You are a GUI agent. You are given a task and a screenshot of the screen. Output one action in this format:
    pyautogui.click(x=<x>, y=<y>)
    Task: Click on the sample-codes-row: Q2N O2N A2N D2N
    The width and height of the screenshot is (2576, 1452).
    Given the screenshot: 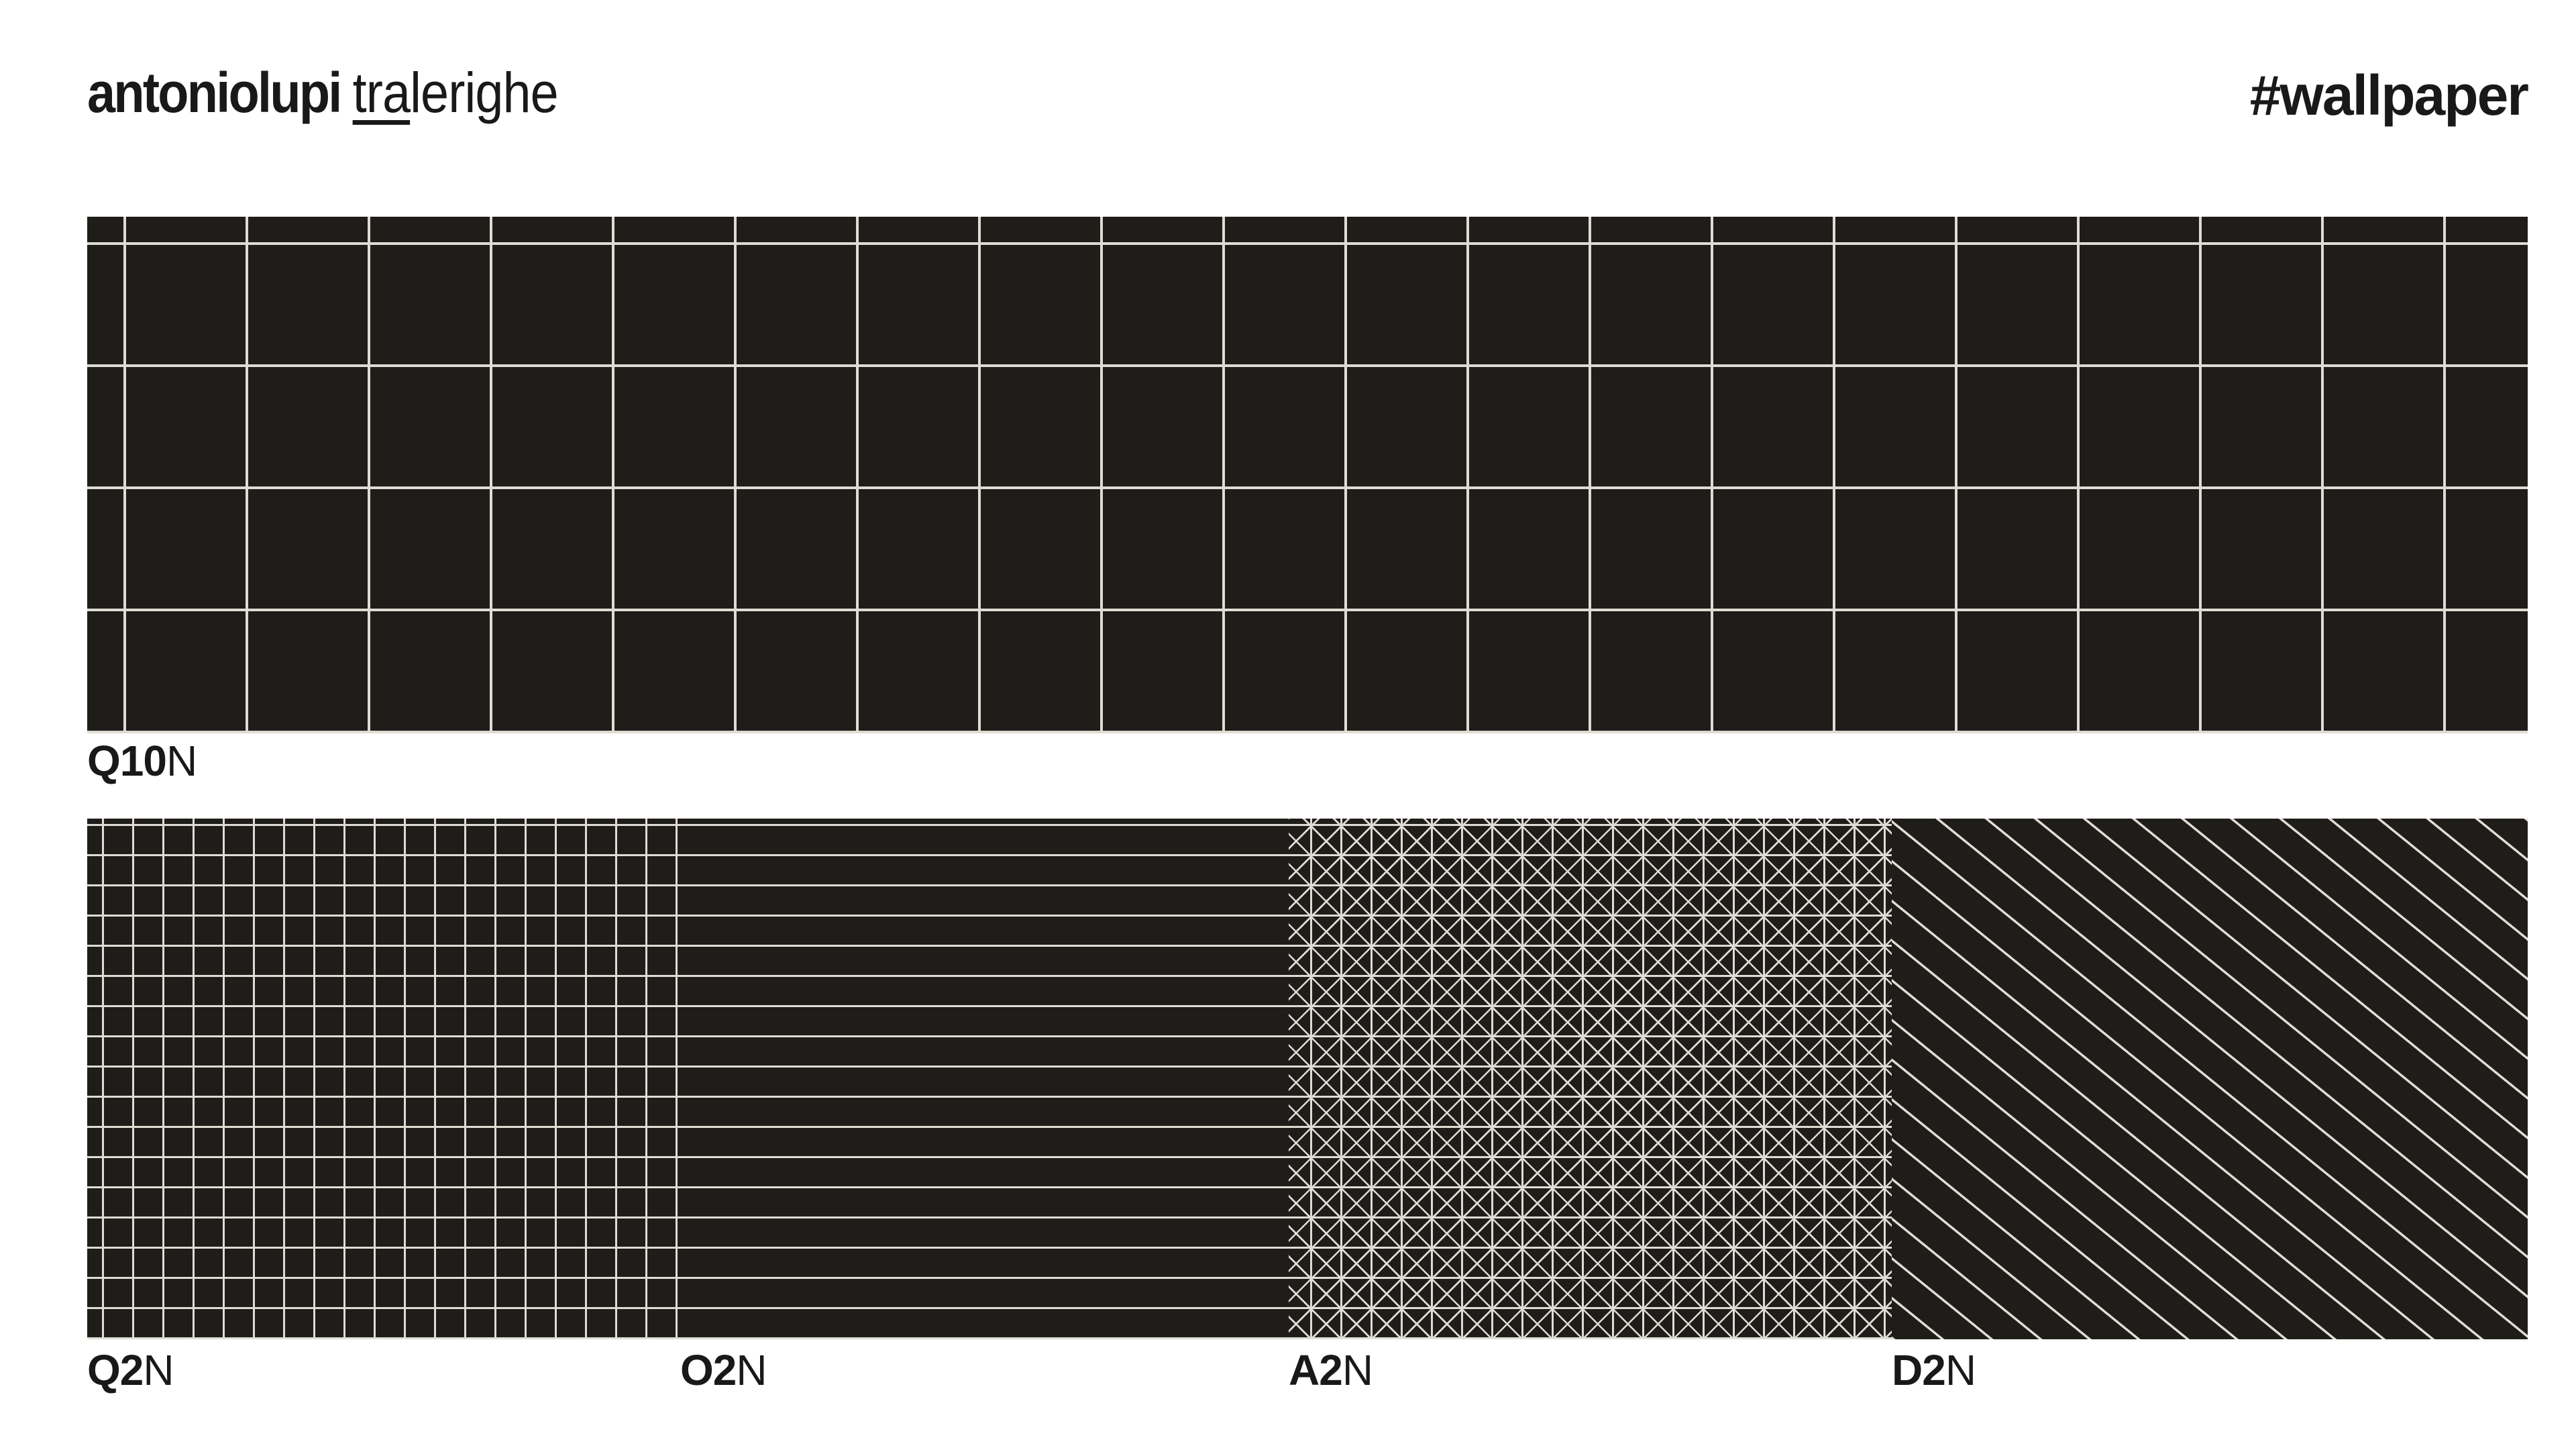 What is the action you would take?
    pyautogui.click(x=1307, y=1373)
    